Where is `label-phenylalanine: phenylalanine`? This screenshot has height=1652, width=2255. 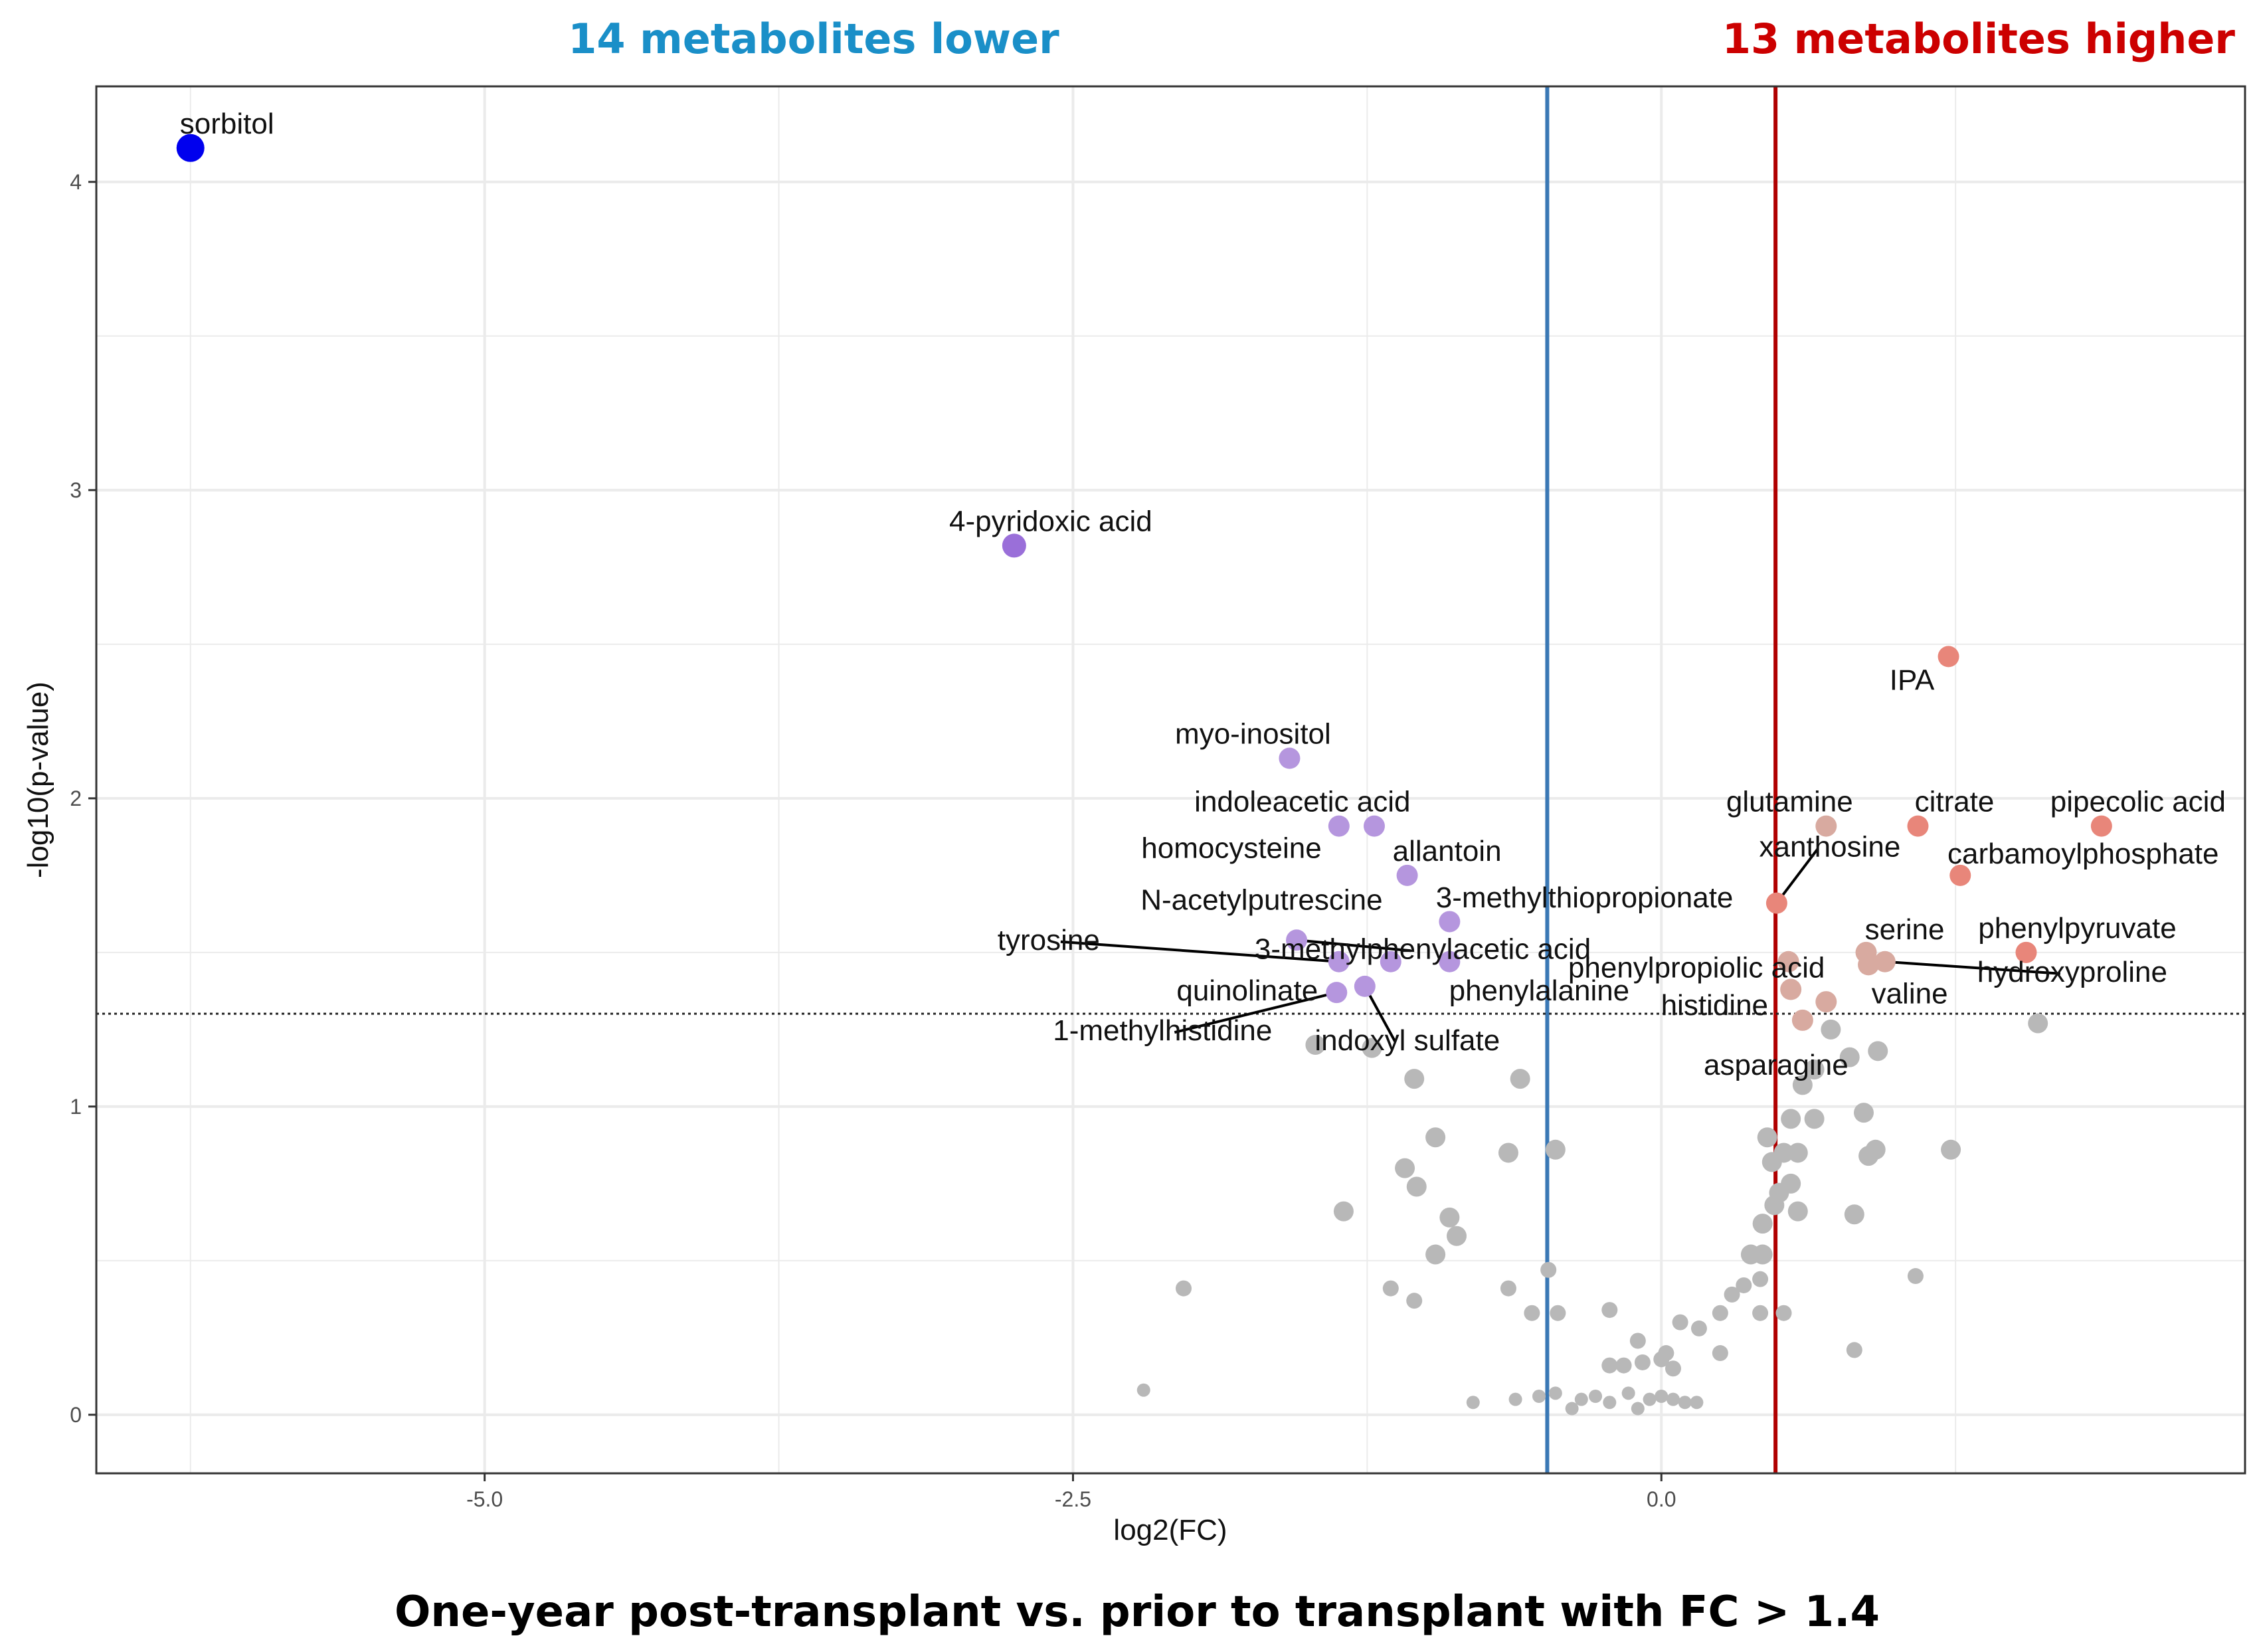
label-phenylalanine: phenylalanine is located at coordinates (1539, 990).